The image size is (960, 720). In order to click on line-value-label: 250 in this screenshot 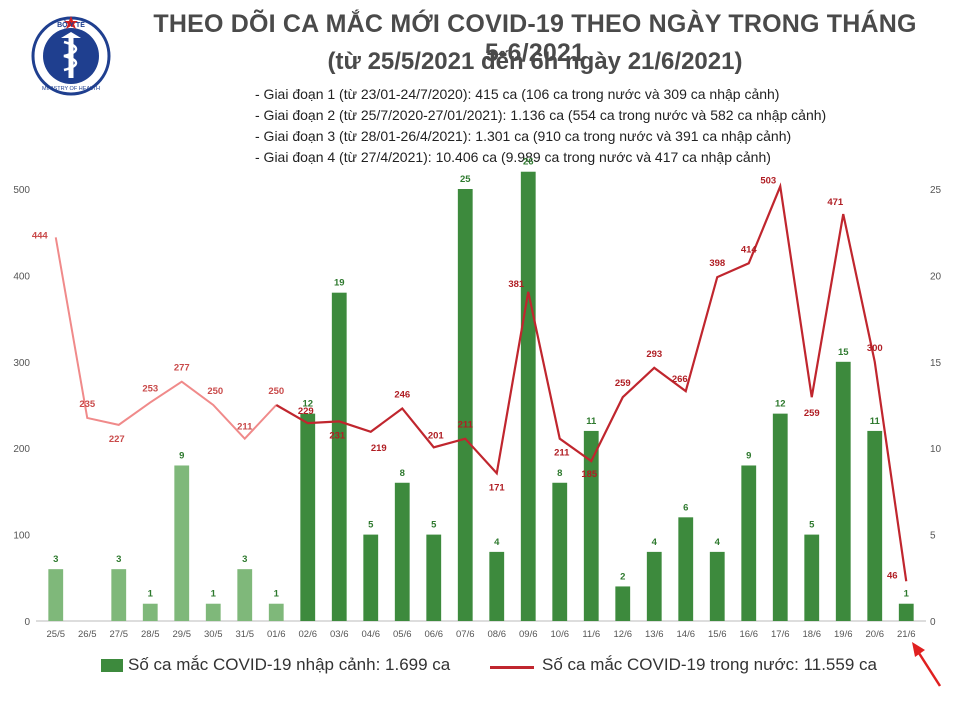, I will do `click(276, 391)`.